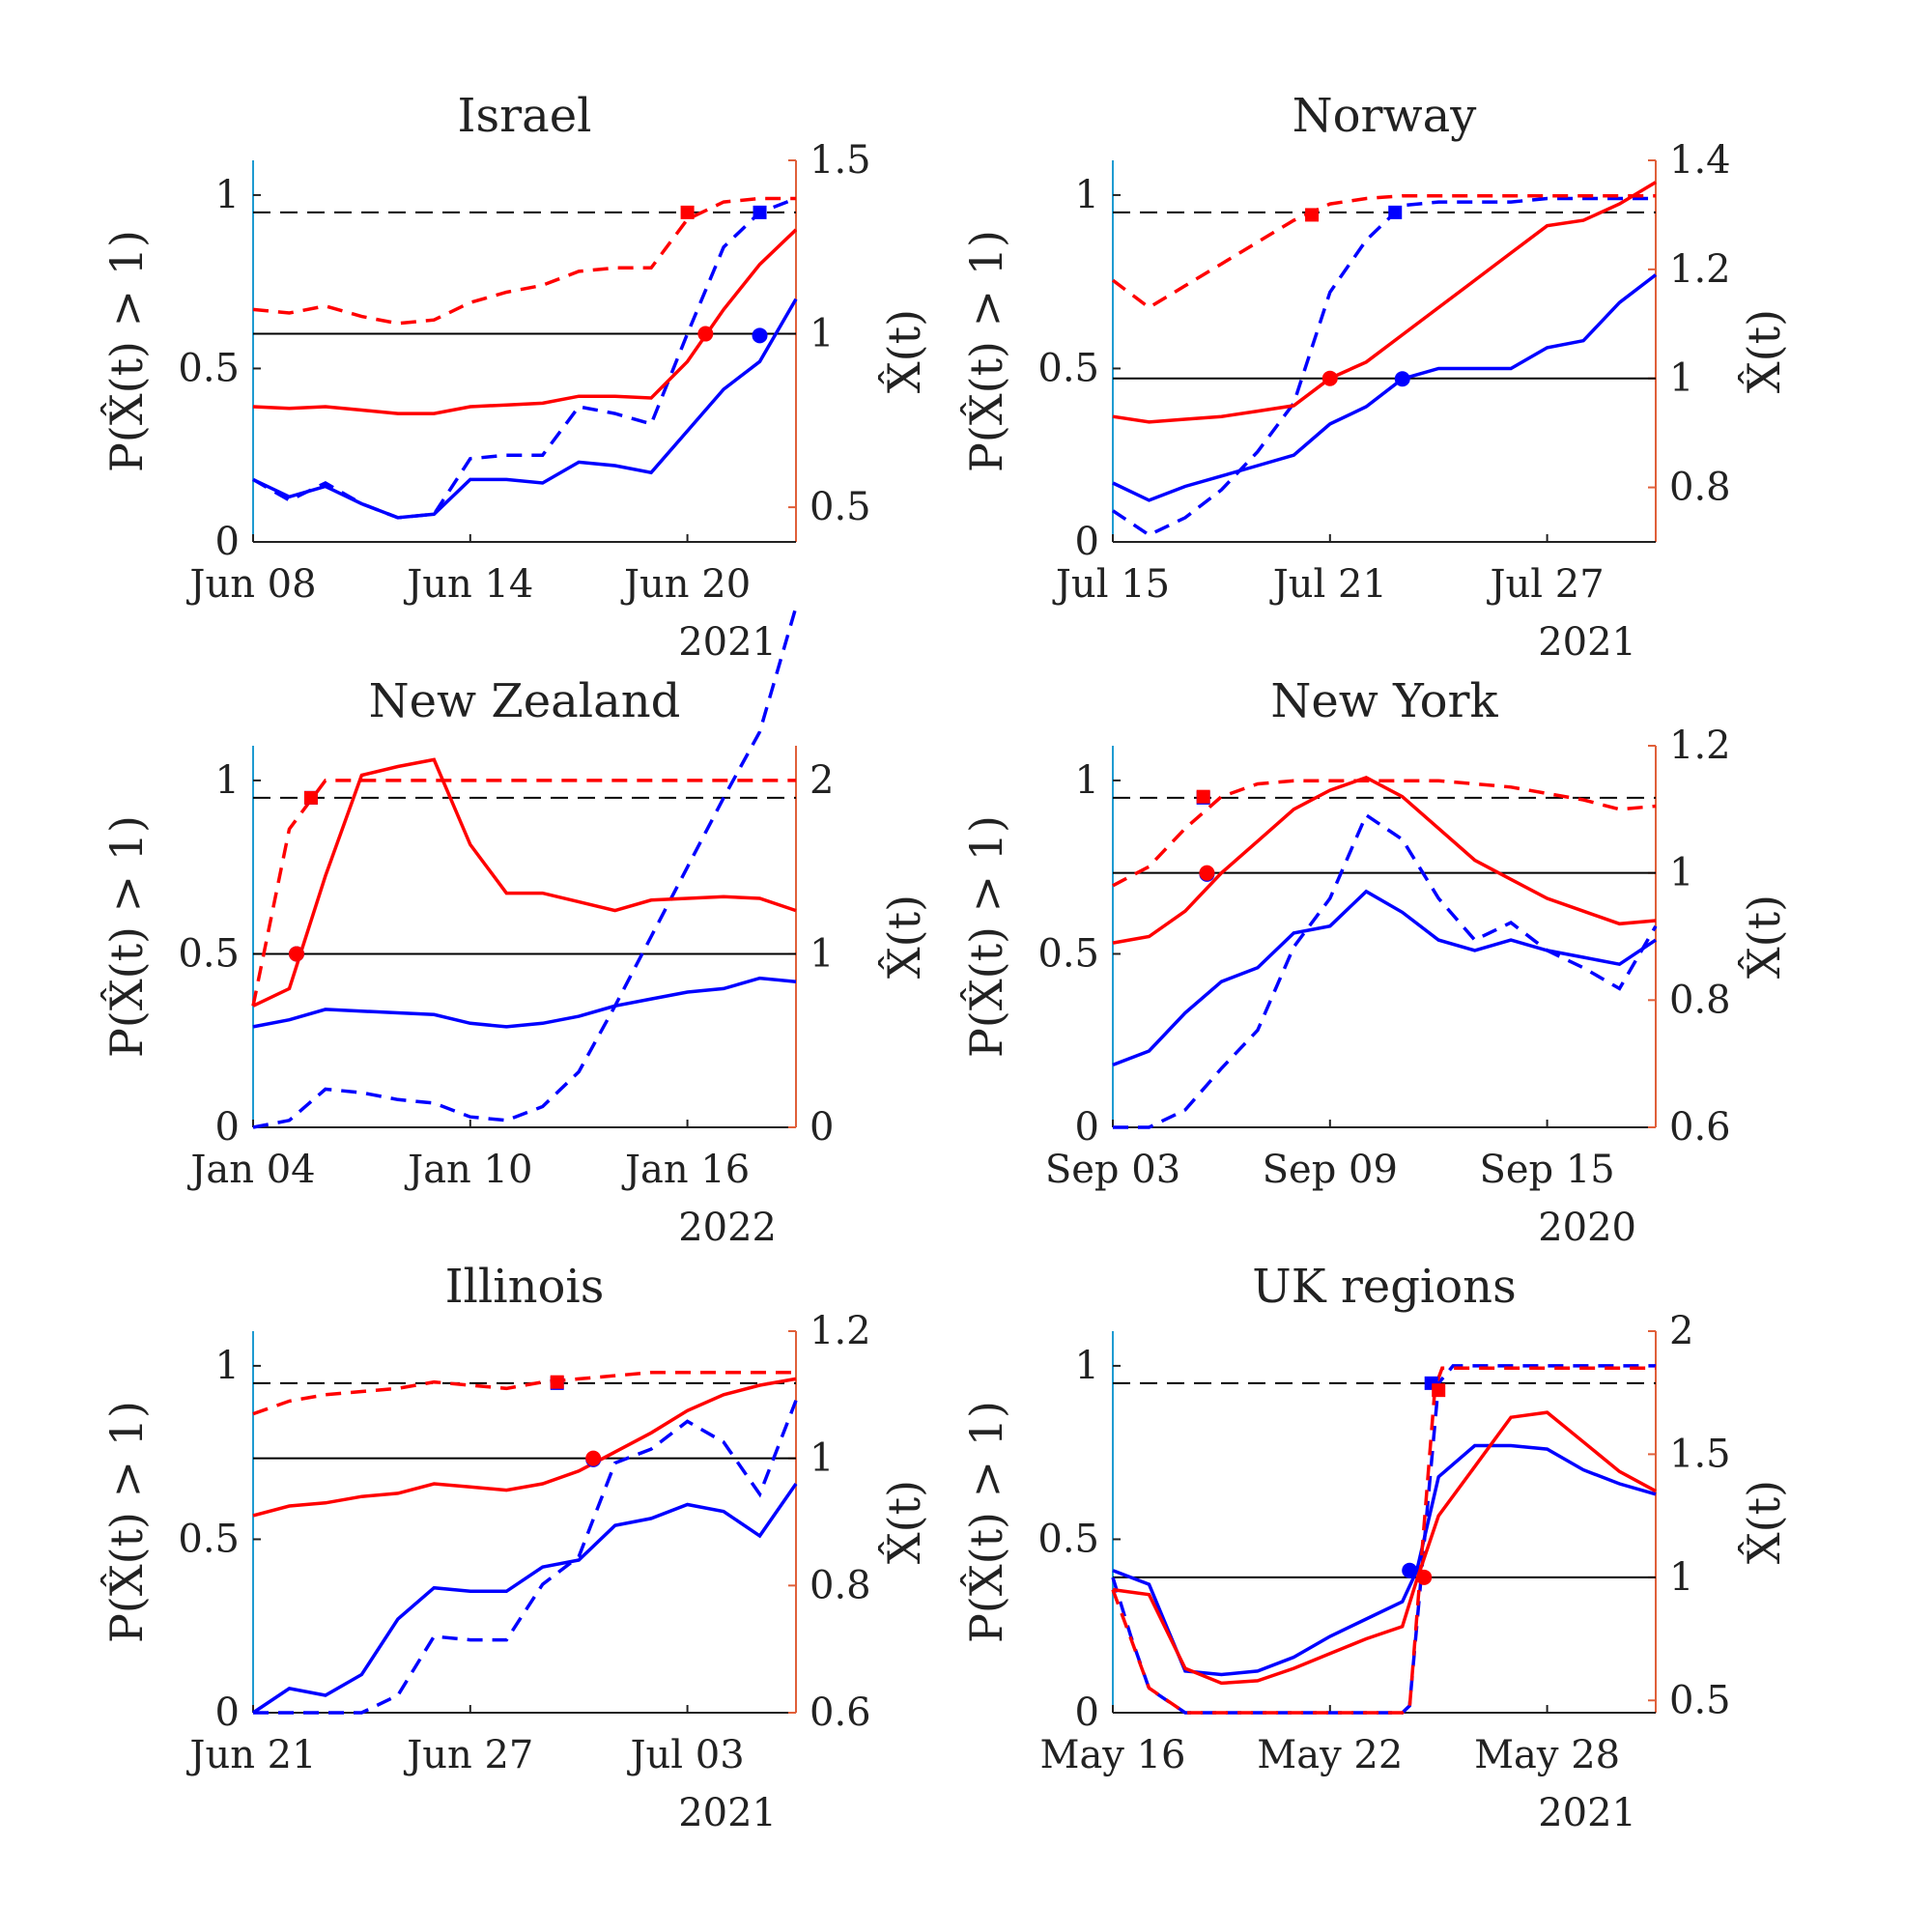 This screenshot has width=1932, height=1932. I want to click on x-tick-label: Jun 27, so click(468, 1755).